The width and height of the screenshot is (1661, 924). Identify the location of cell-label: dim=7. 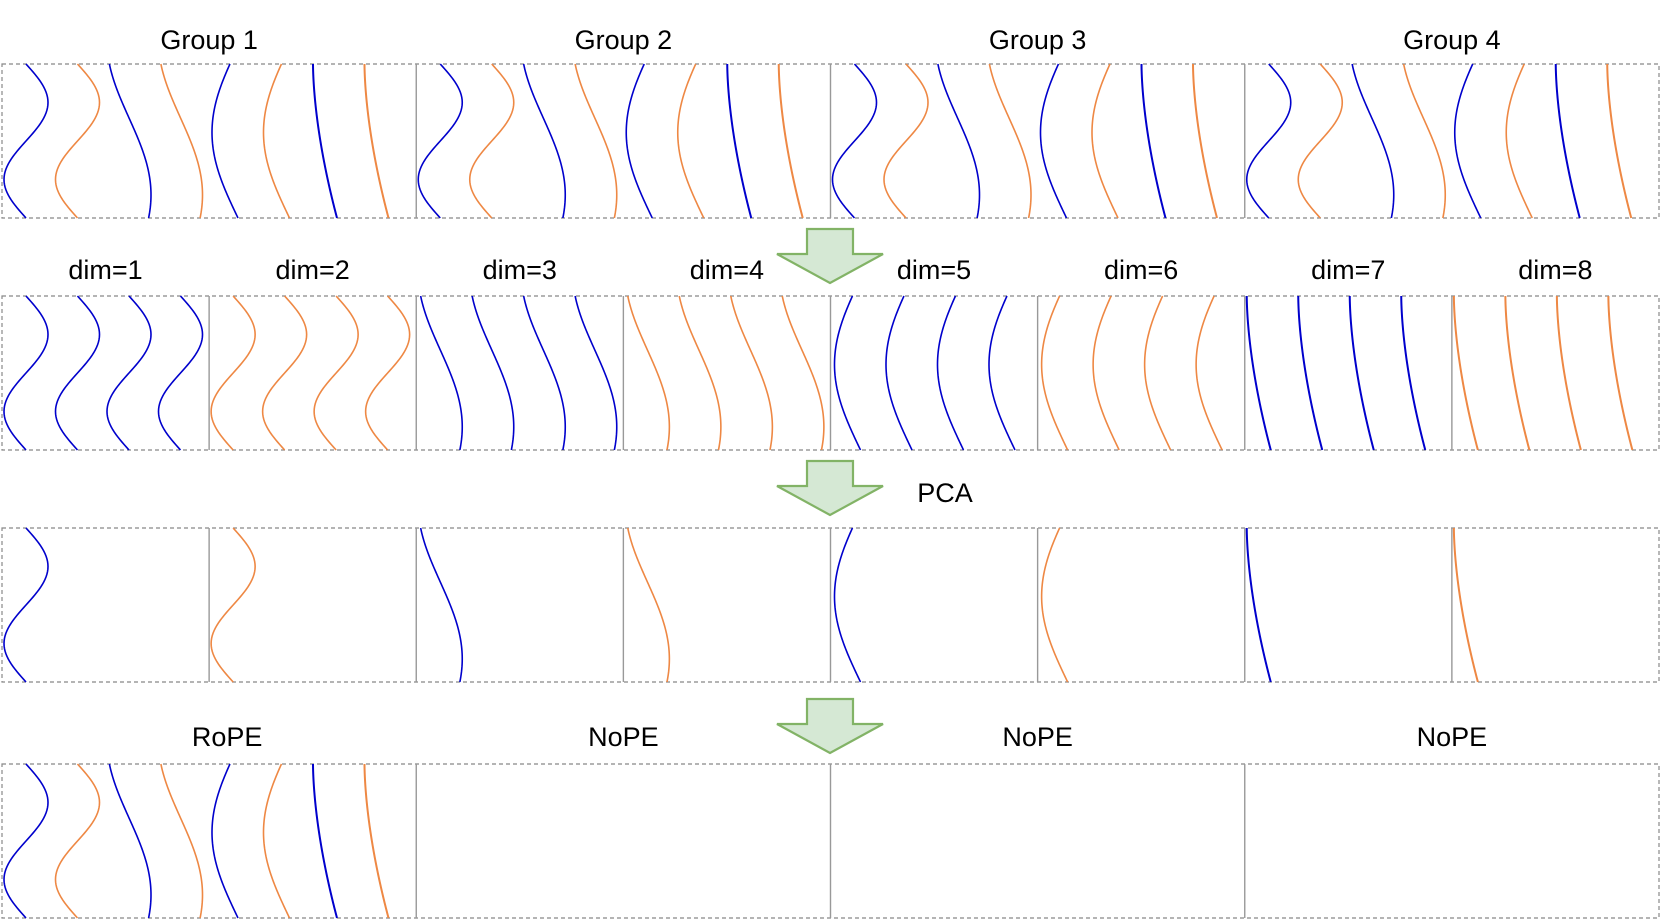
(1348, 270).